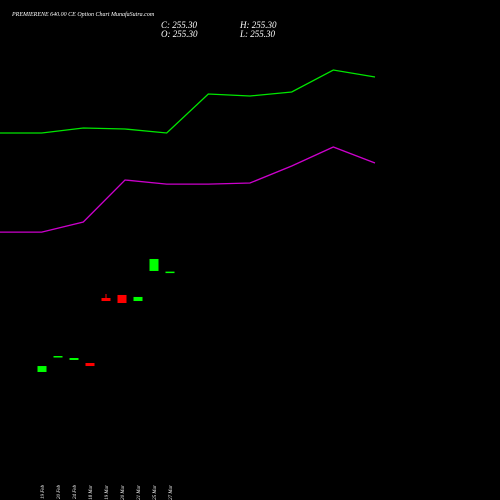  I want to click on open-label: O: 255.30, so click(179, 34).